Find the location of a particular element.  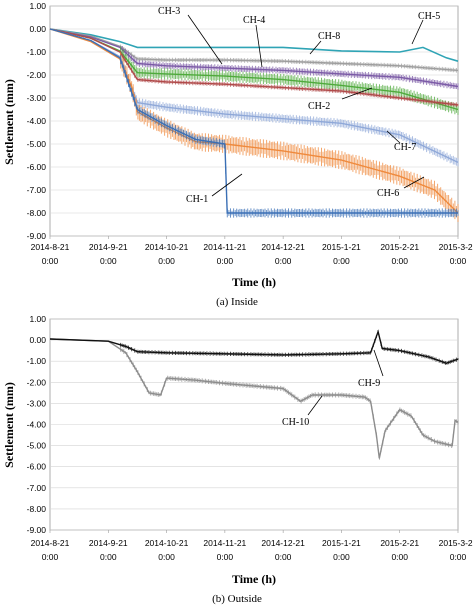

annotation-ch9: CH-9 is located at coordinates (371, 369).